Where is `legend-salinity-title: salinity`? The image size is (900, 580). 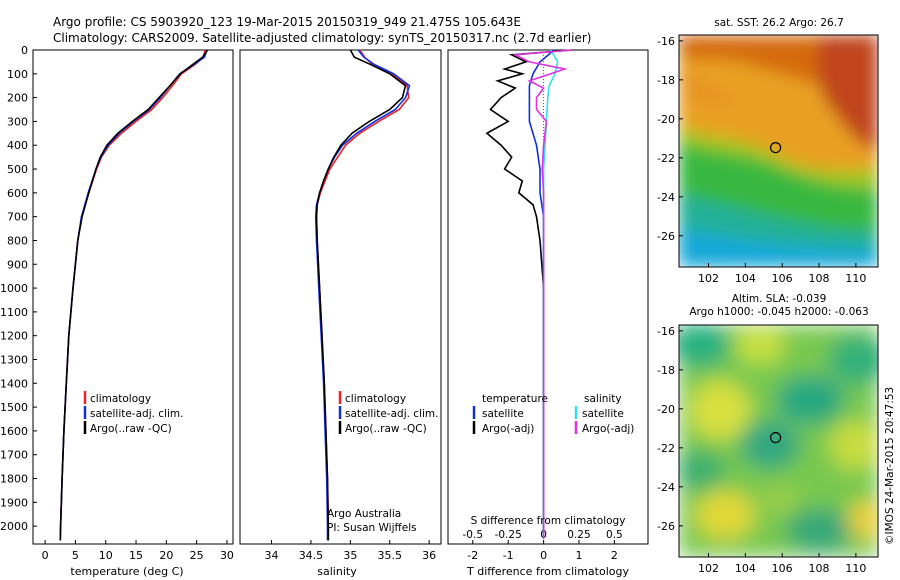 legend-salinity-title: salinity is located at coordinates (603, 399).